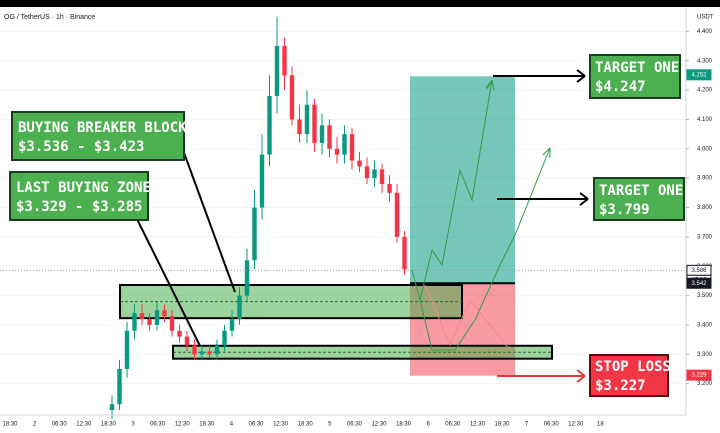 This screenshot has height=433, width=720. Describe the element at coordinates (600, 425) in the screenshot. I see `x-tick-label: 18` at that location.